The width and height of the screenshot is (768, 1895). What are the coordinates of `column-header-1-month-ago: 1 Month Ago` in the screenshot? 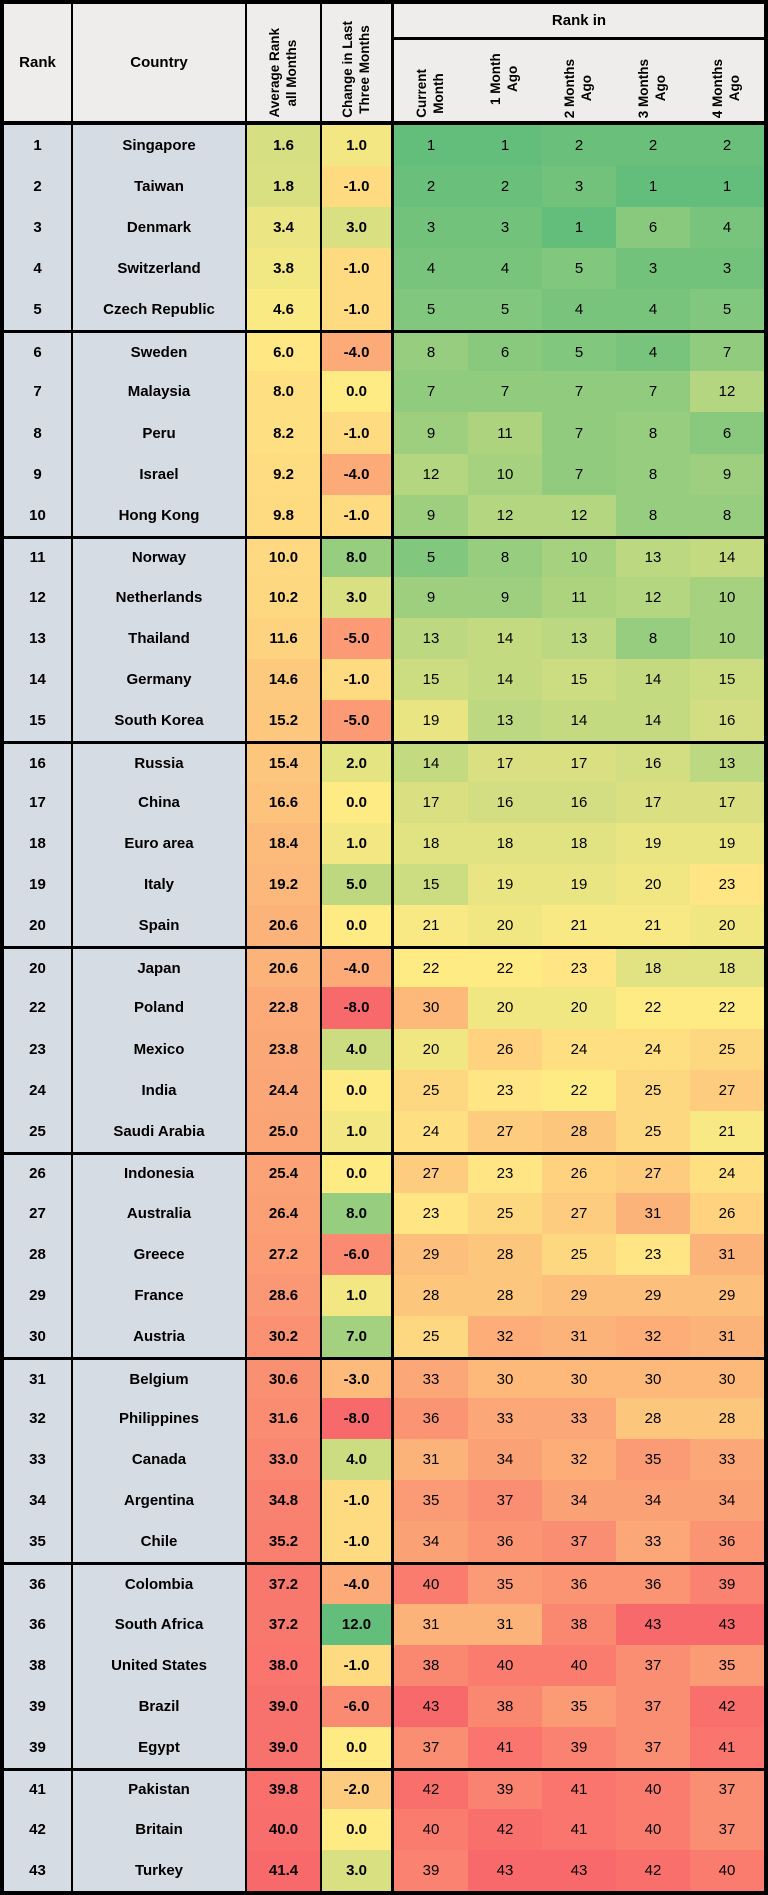 It's located at (505, 80).